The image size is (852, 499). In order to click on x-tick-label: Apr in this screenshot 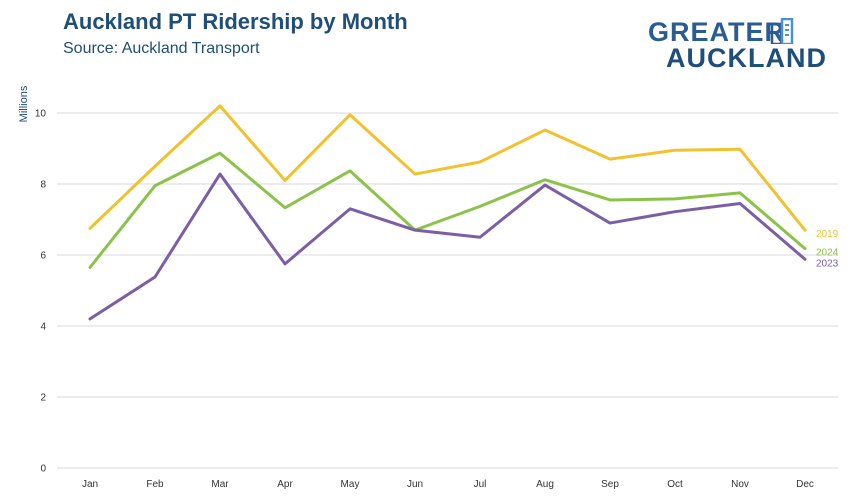, I will do `click(285, 484)`.